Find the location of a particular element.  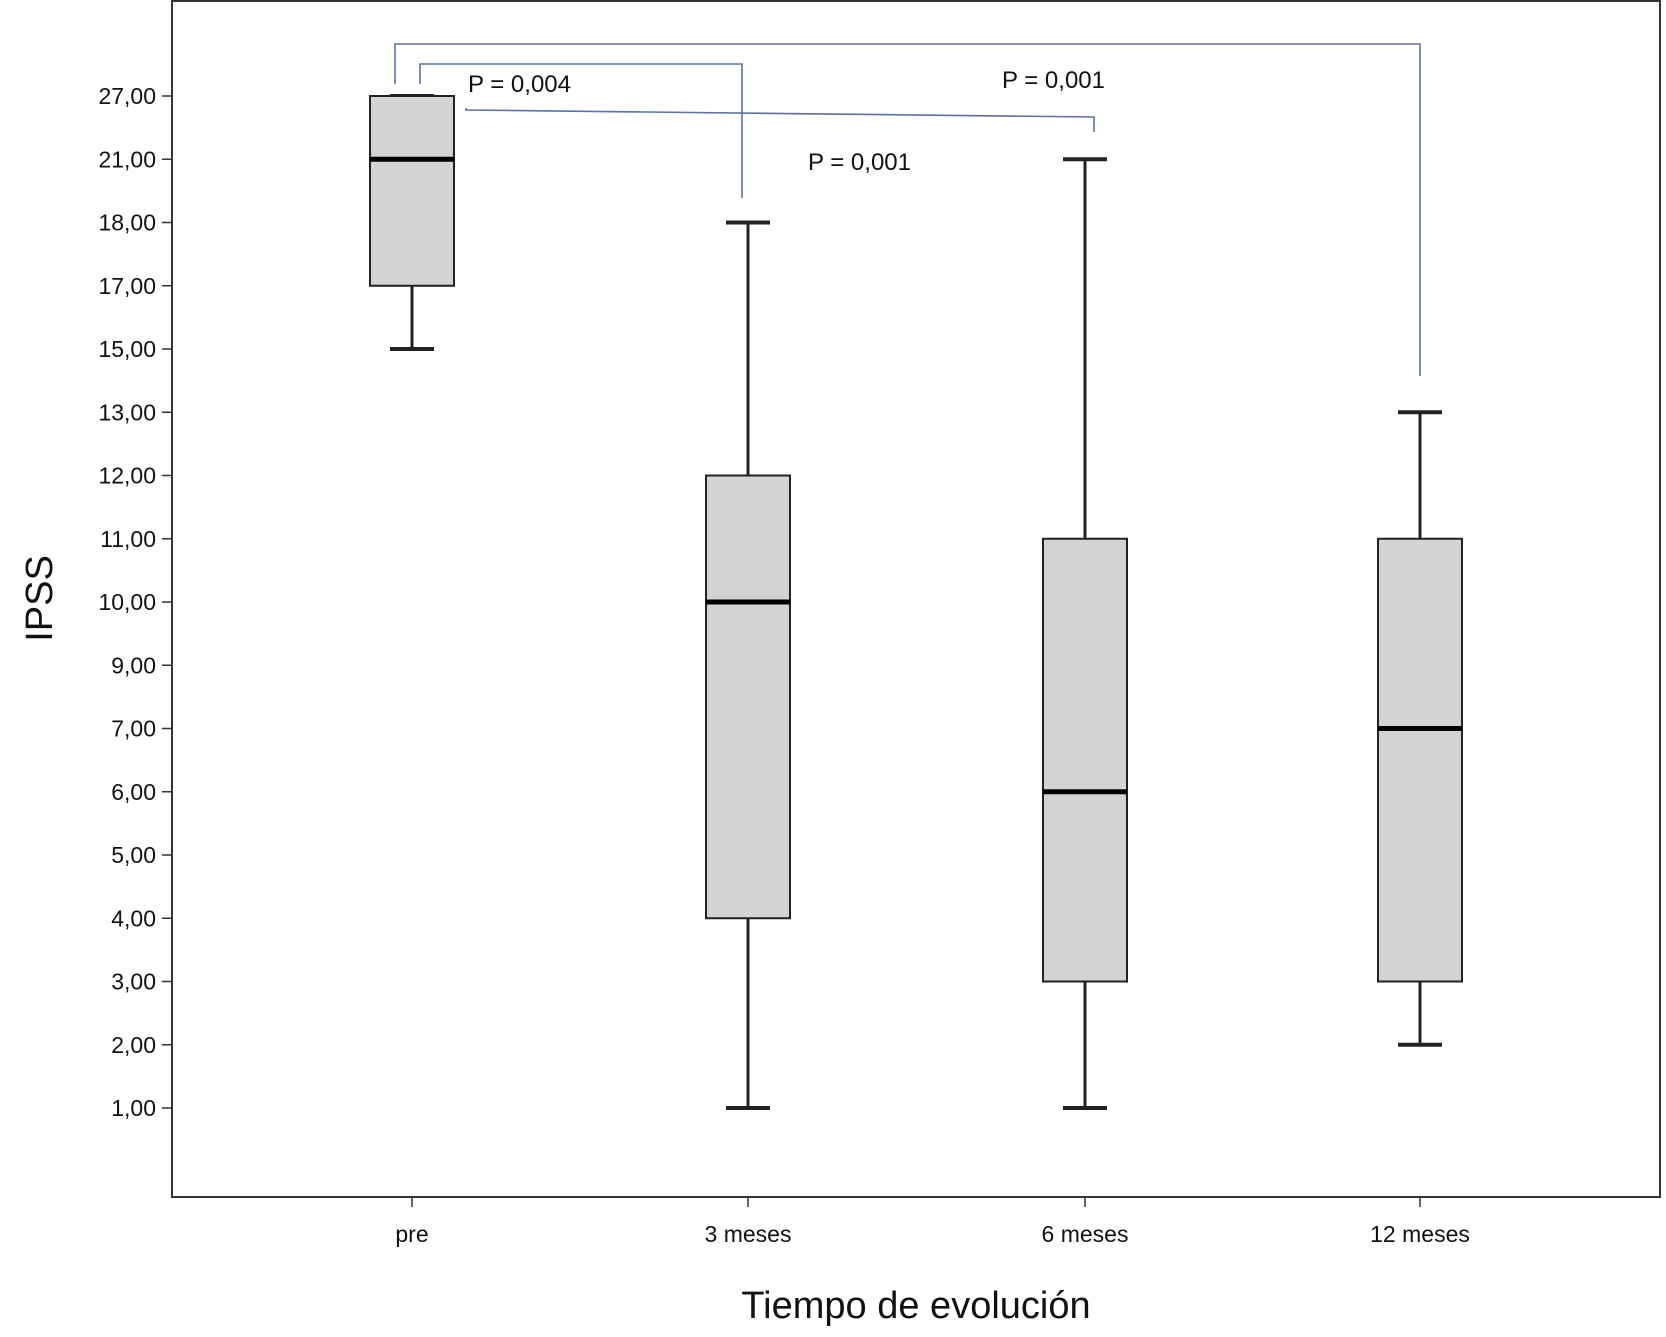

y-tick-label: 17,00 is located at coordinates (127, 286).